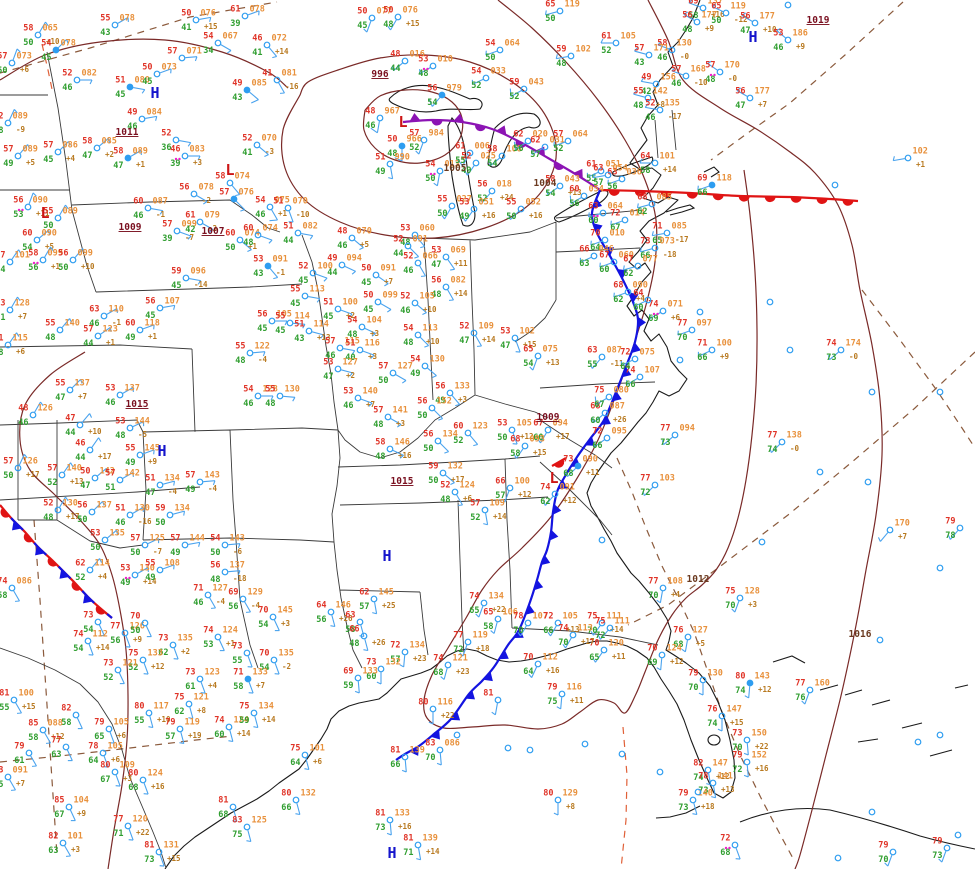 This screenshot has height=869, width=975. What do you see at coordinates (137, 627) in the screenshot?
I see `svg-text: 126` at bounding box center [137, 627].